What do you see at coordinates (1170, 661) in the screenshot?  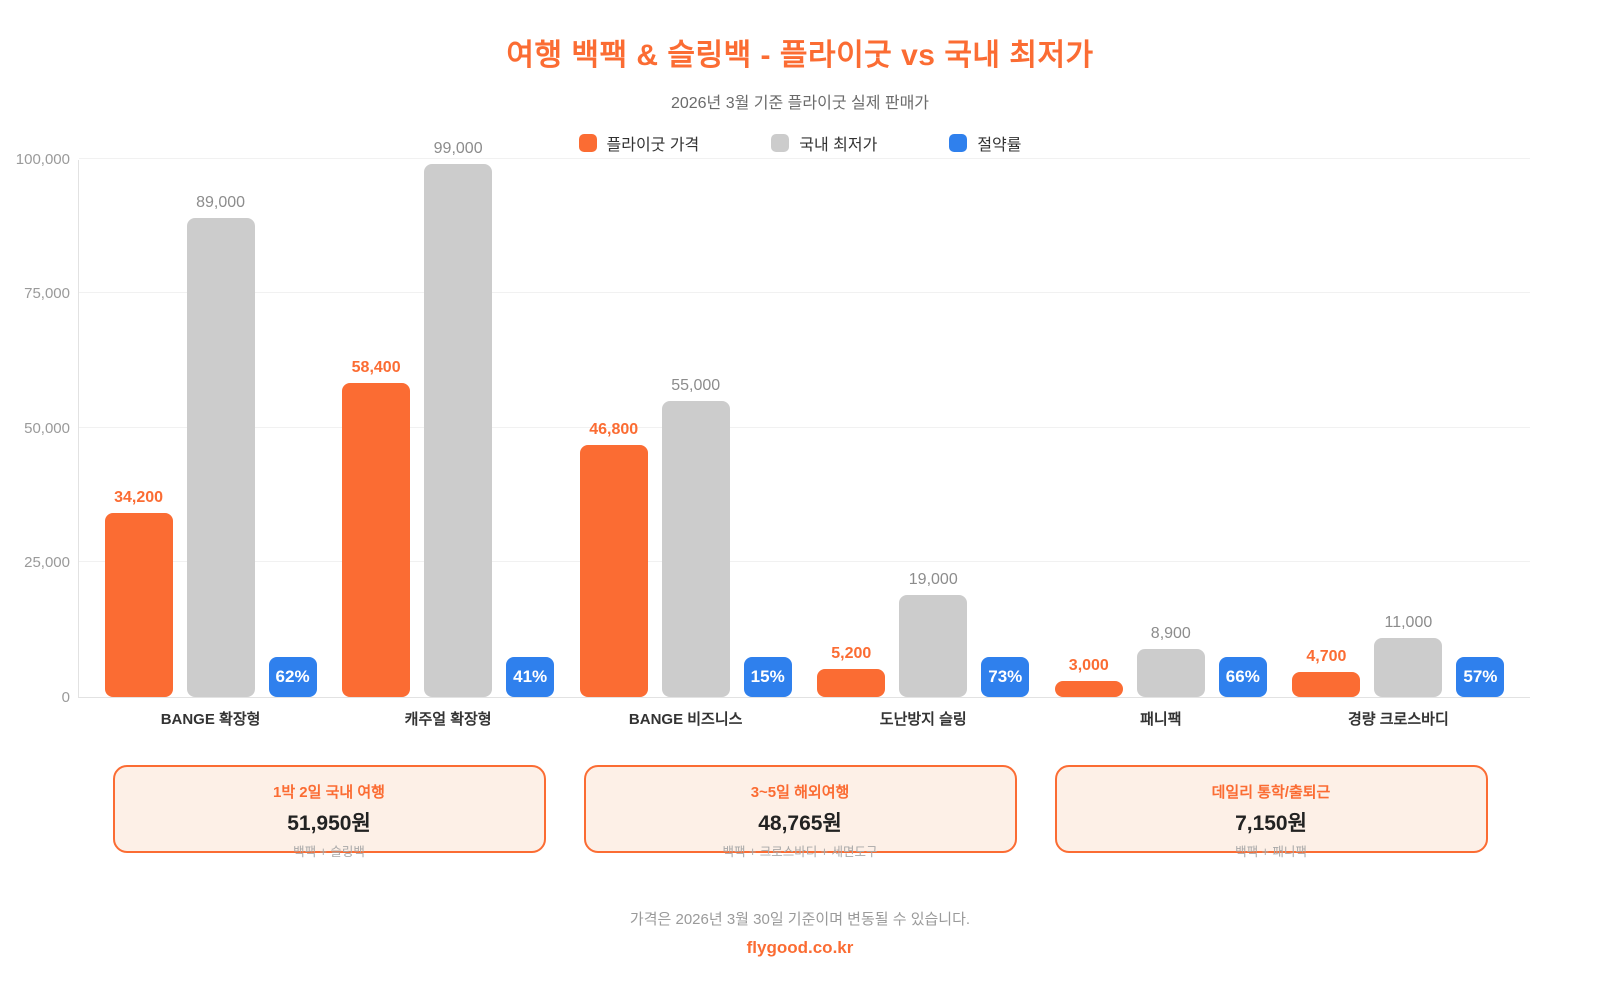 I see `market-price-bar: 8,900` at bounding box center [1170, 661].